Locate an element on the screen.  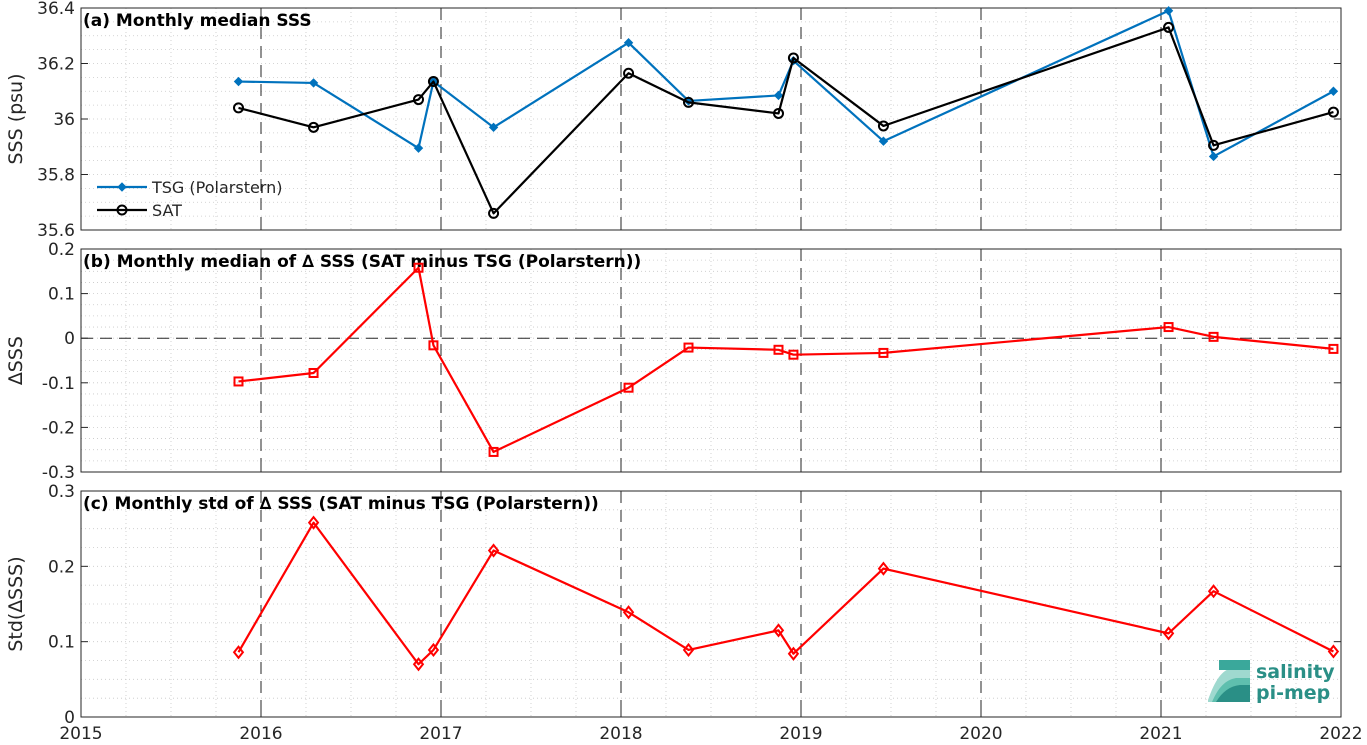
y-tick-label: -0.3 is located at coordinates (58, 473).